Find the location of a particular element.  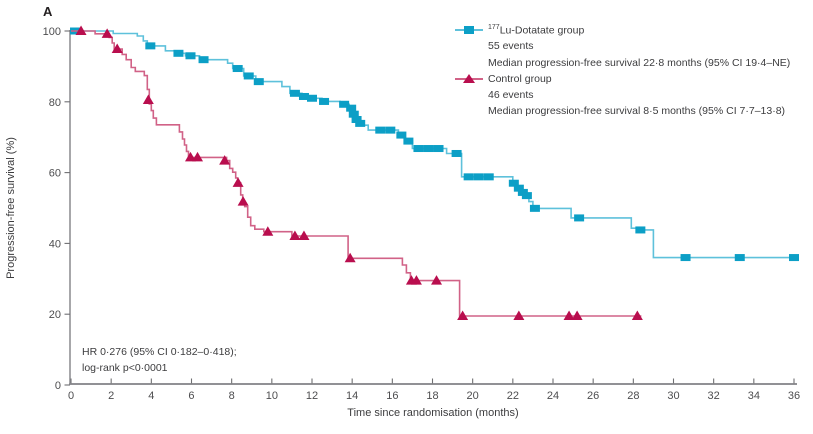

legend-events-lu177: 55 events is located at coordinates (511, 46).